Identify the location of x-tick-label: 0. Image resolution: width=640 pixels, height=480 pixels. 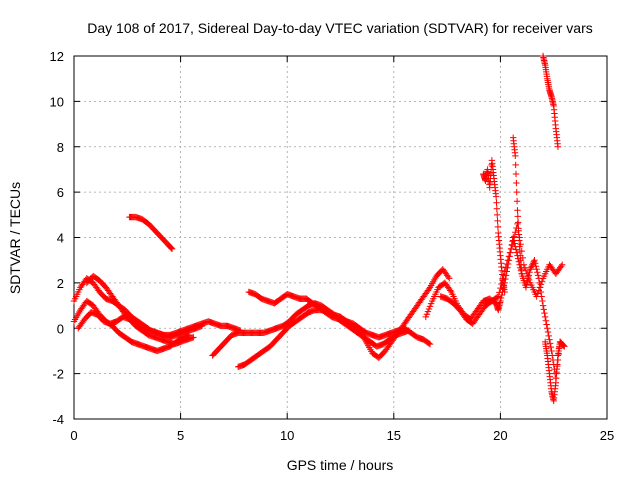
(73, 435).